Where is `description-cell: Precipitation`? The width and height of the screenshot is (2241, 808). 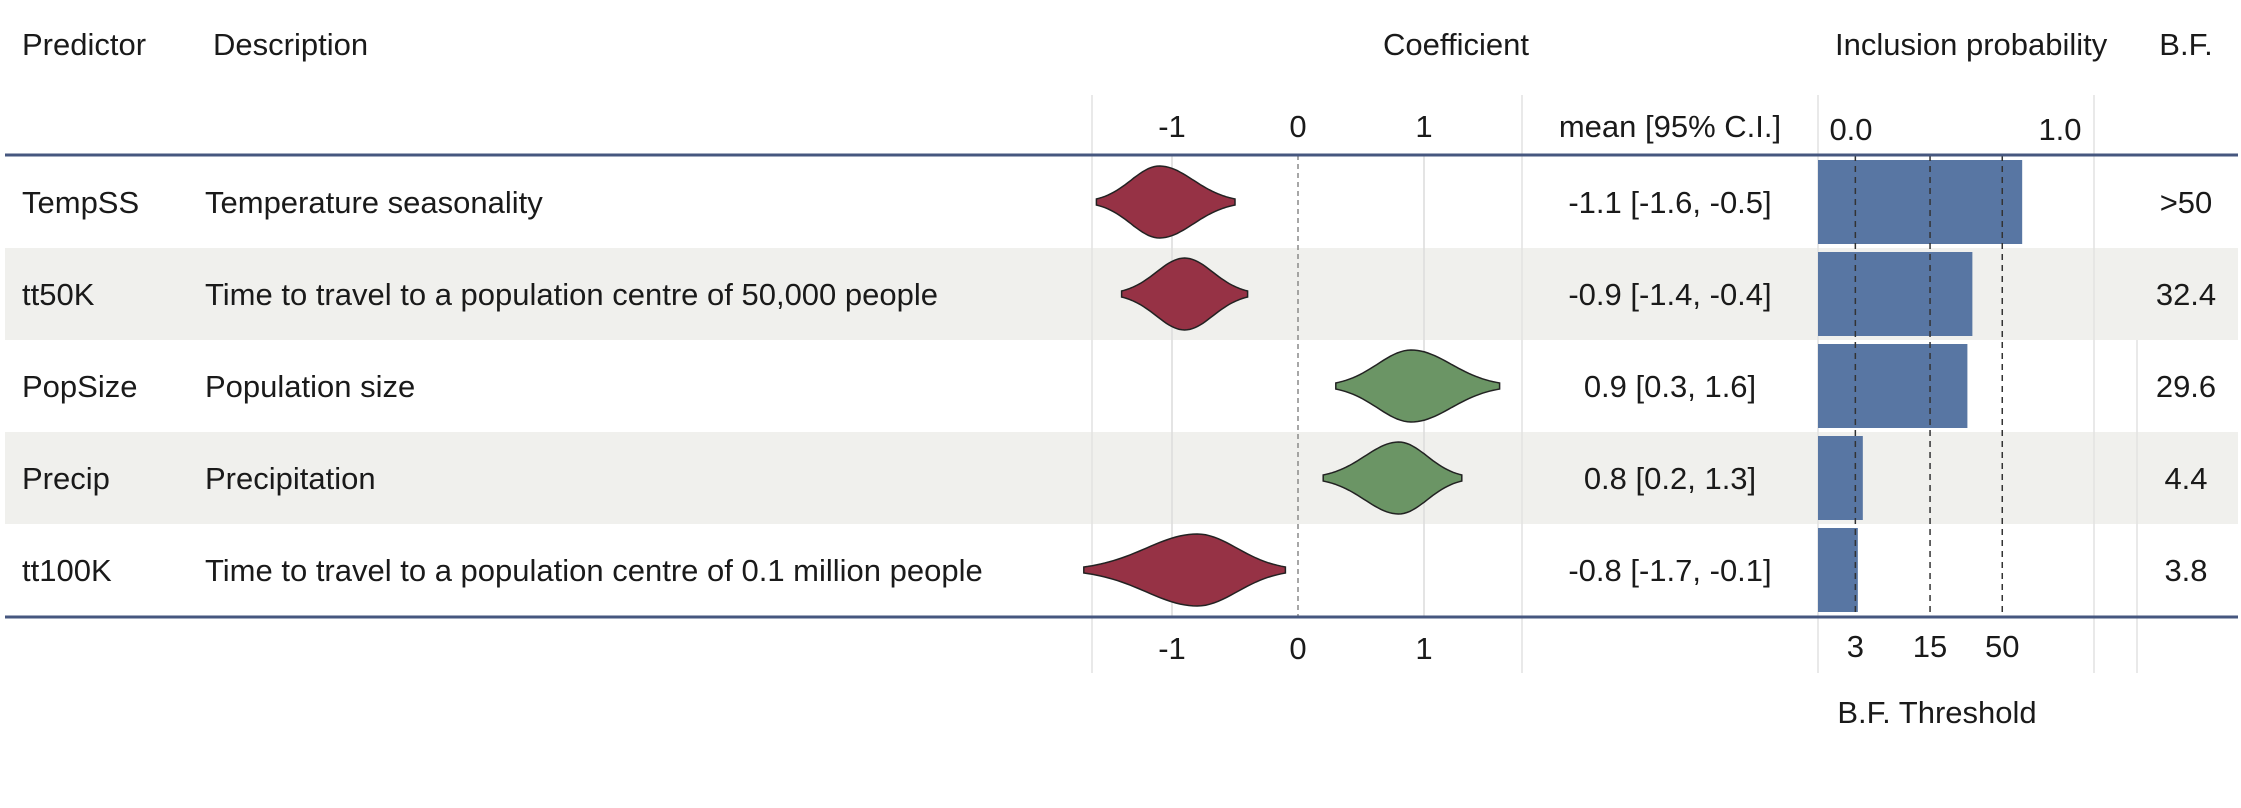
description-cell: Precipitation is located at coordinates (290, 478).